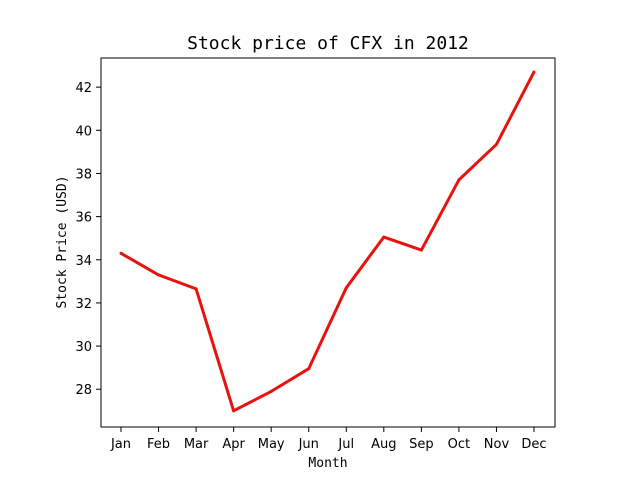 The height and width of the screenshot is (480, 640). Describe the element at coordinates (83, 390) in the screenshot. I see `y-tick-label: 28` at that location.